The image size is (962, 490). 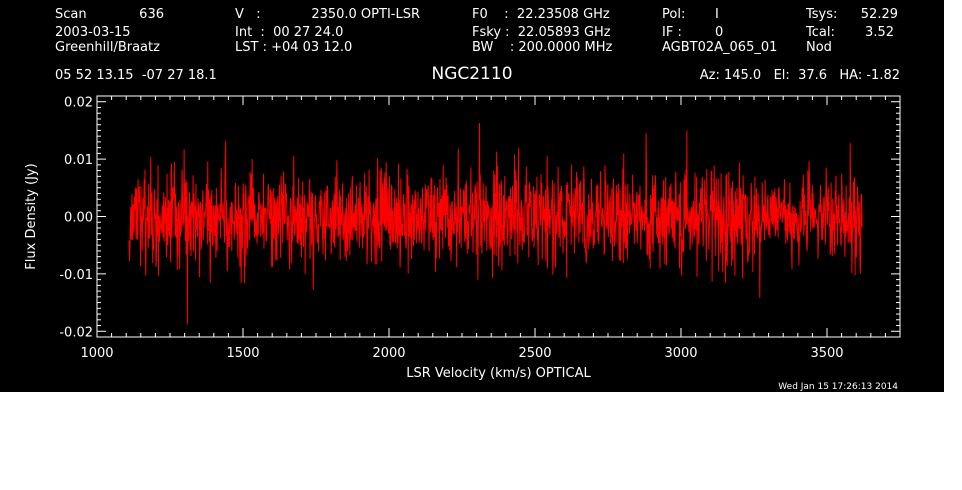 I want to click on source-name: NGC2110, so click(x=471, y=74).